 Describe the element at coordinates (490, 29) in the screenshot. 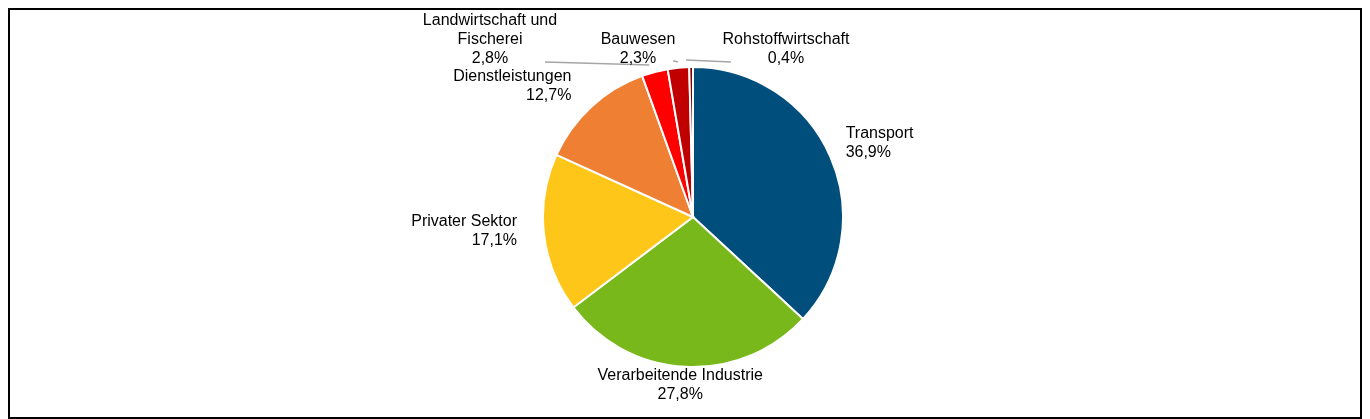

I see `slice-label: Landwirtschaft und Fischerei` at that location.